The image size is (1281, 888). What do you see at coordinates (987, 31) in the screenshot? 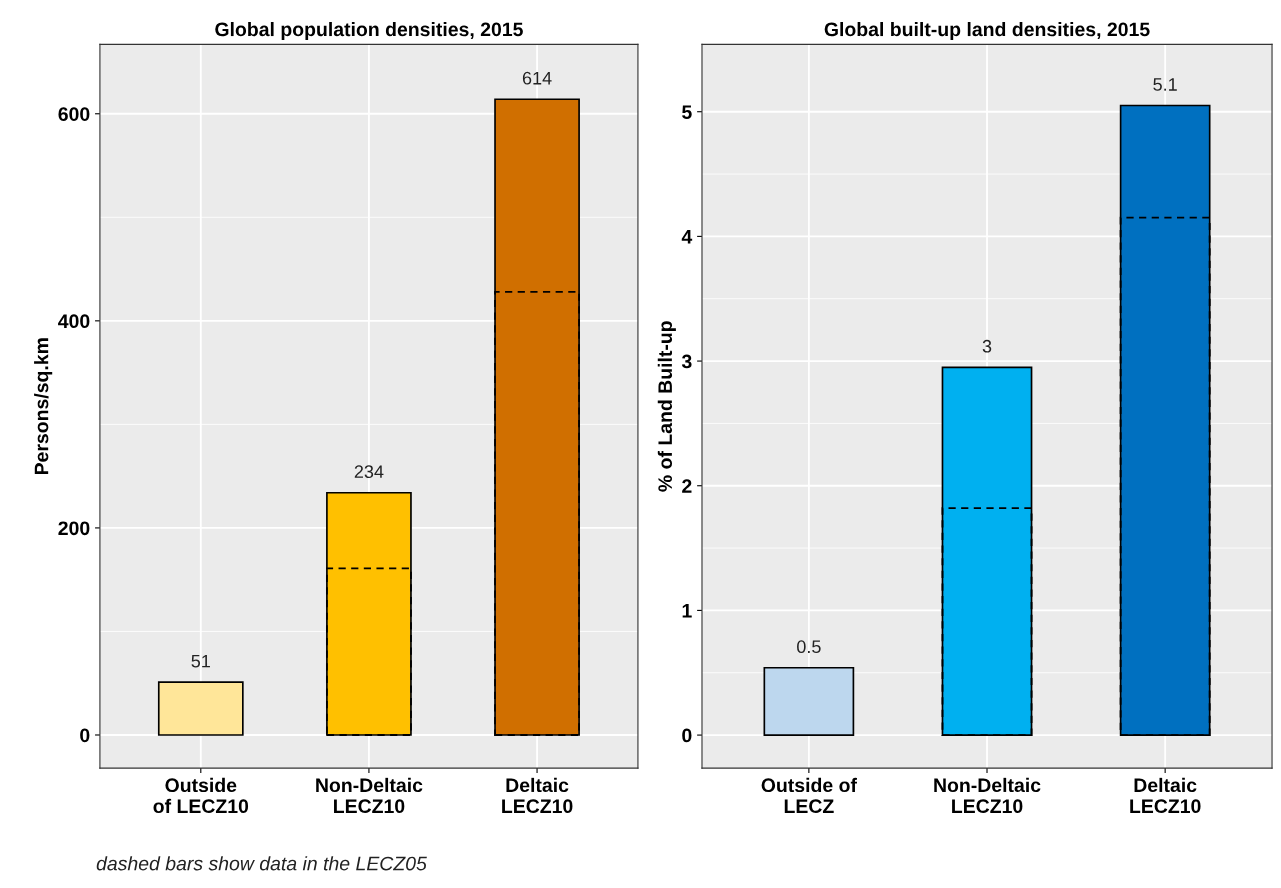
I see `chart-title: Global built-up land densities, 2015` at bounding box center [987, 31].